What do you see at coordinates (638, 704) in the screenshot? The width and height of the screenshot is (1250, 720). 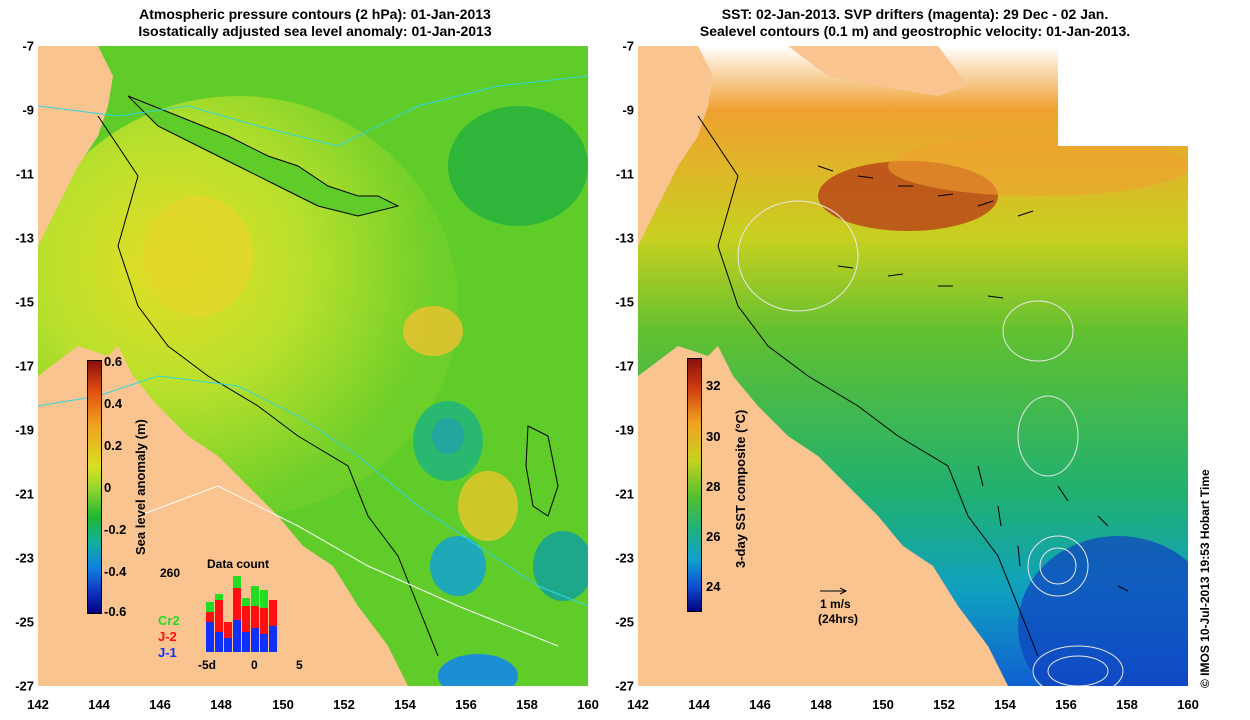 I see `right-x-tick: 142` at bounding box center [638, 704].